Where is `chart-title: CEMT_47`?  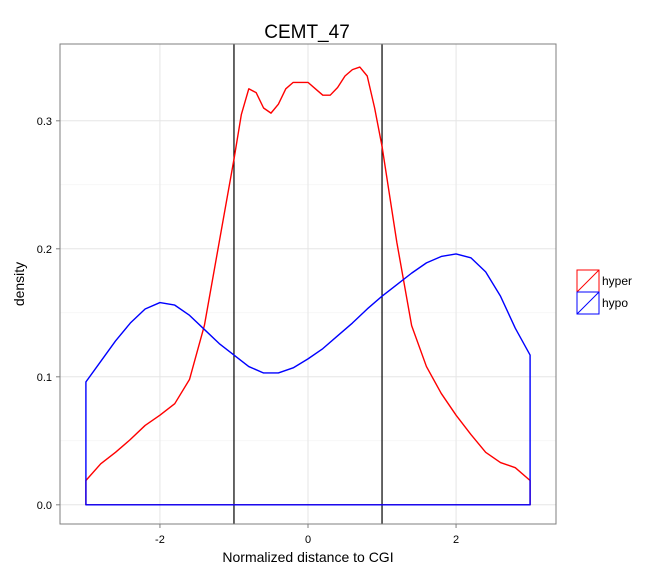 chart-title: CEMT_47 is located at coordinates (307, 32).